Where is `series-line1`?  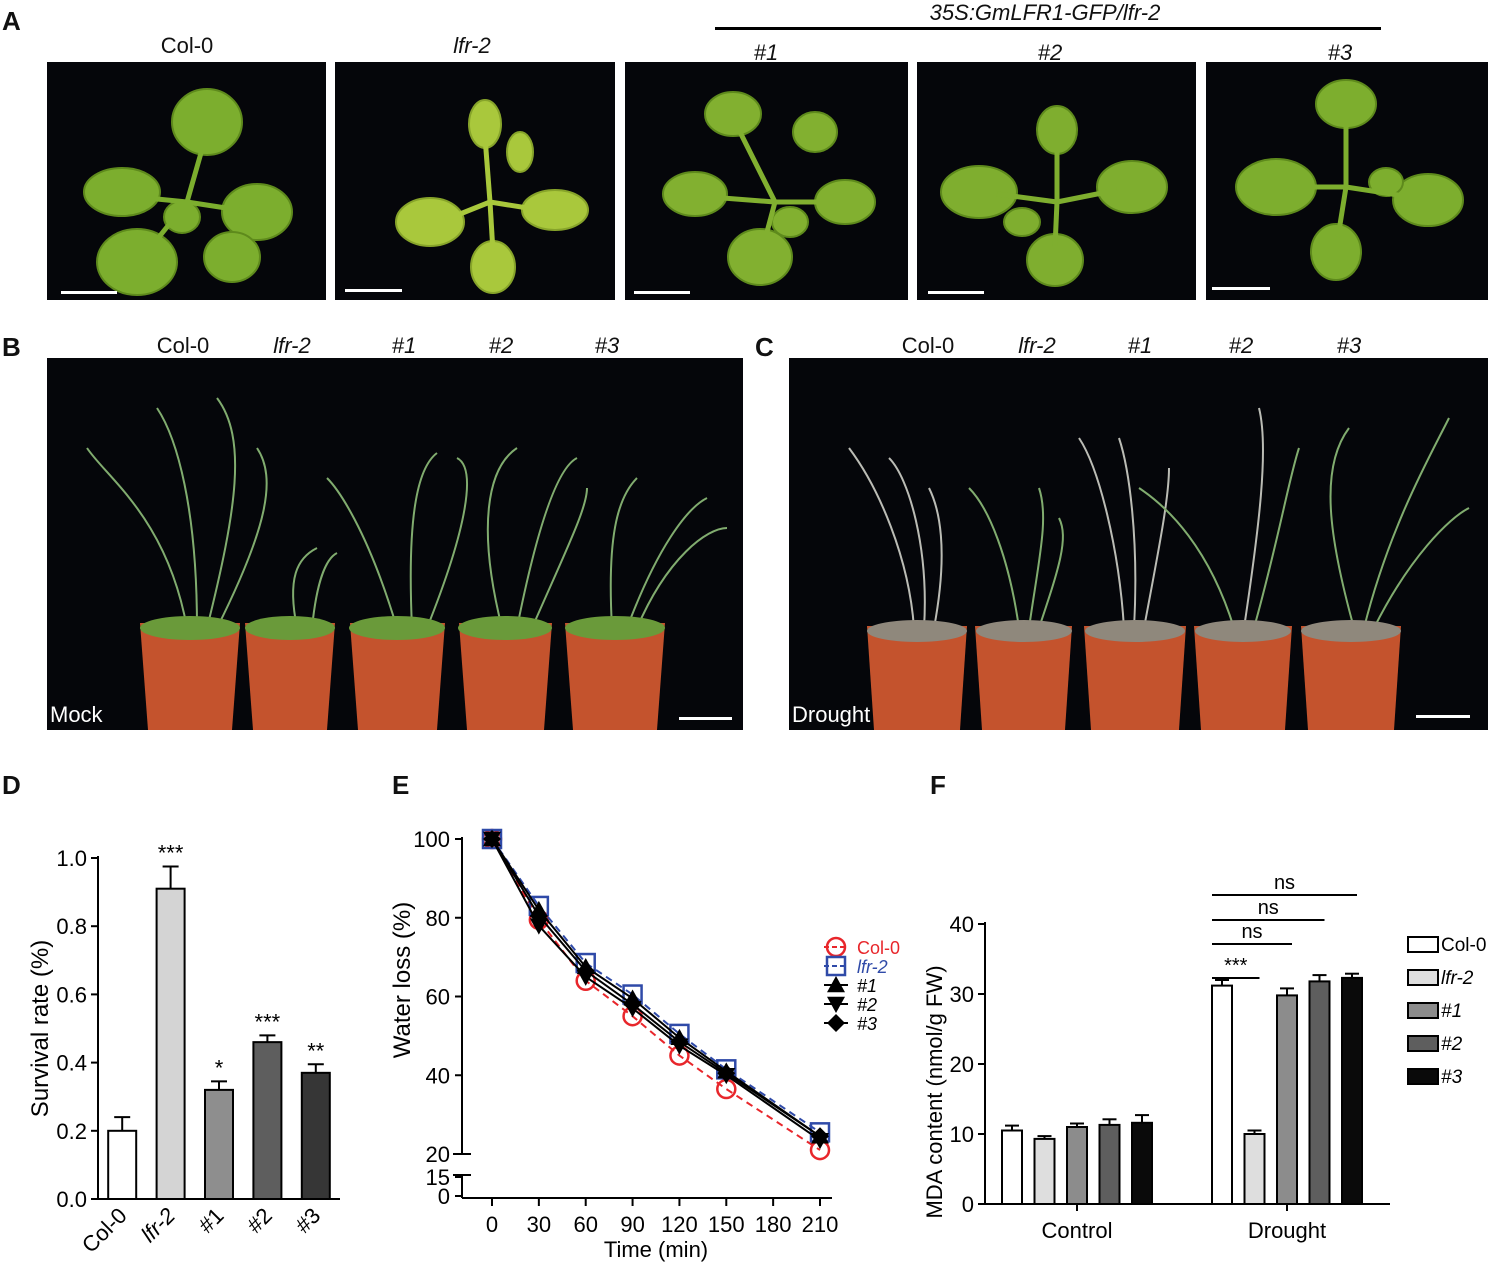 series-line1 is located at coordinates (656, 987).